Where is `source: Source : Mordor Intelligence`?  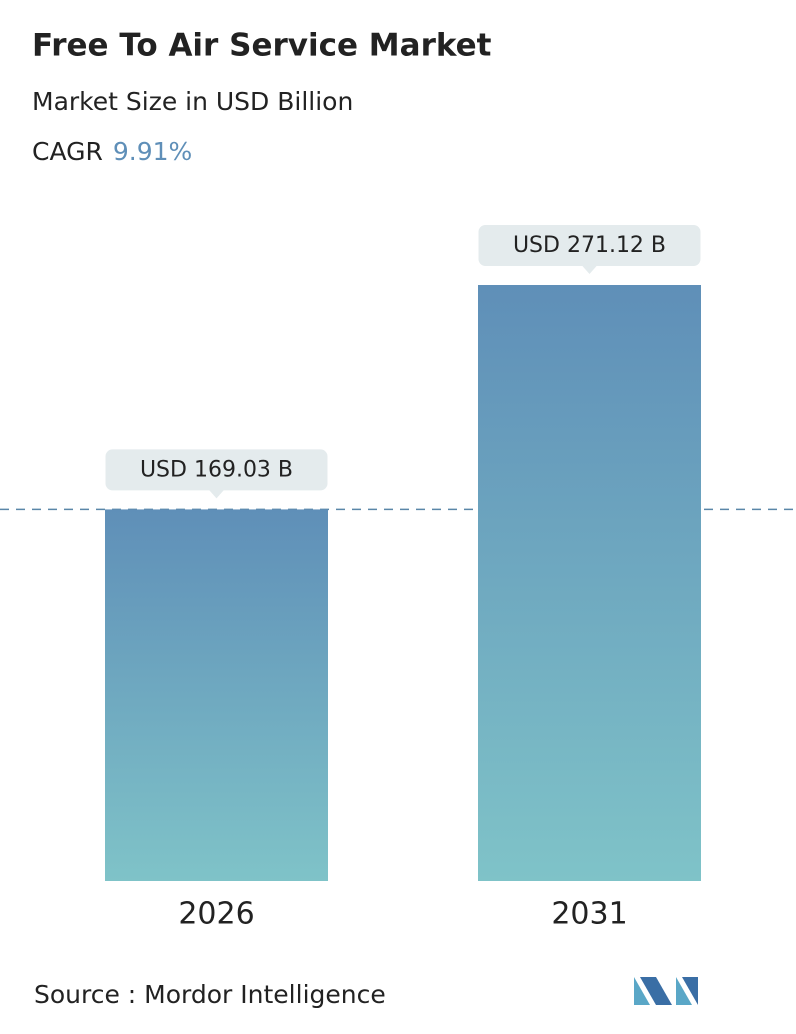
source: Source : Mordor Intelligence is located at coordinates (210, 994).